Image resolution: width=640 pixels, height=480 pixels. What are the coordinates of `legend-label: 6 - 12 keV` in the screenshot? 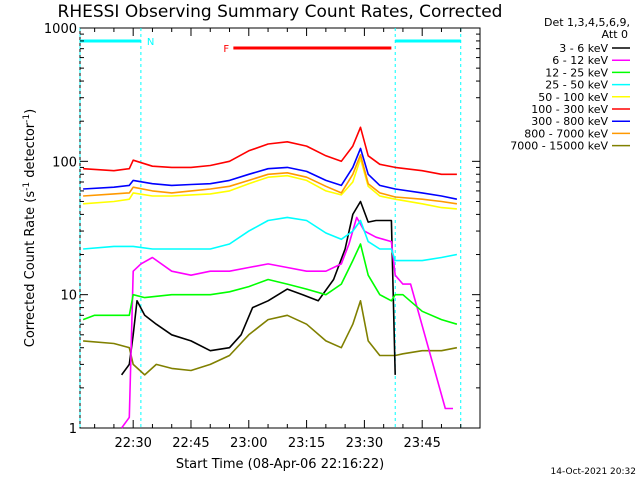 It's located at (580, 60).